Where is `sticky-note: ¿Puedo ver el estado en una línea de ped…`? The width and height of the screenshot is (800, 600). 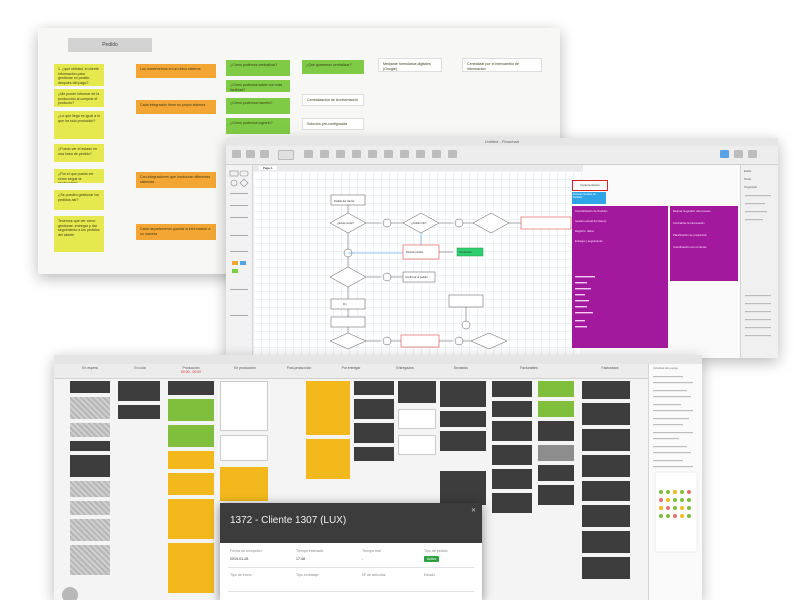
sticky-note: ¿Puedo ver el estado en una línea de ped… is located at coordinates (79, 153).